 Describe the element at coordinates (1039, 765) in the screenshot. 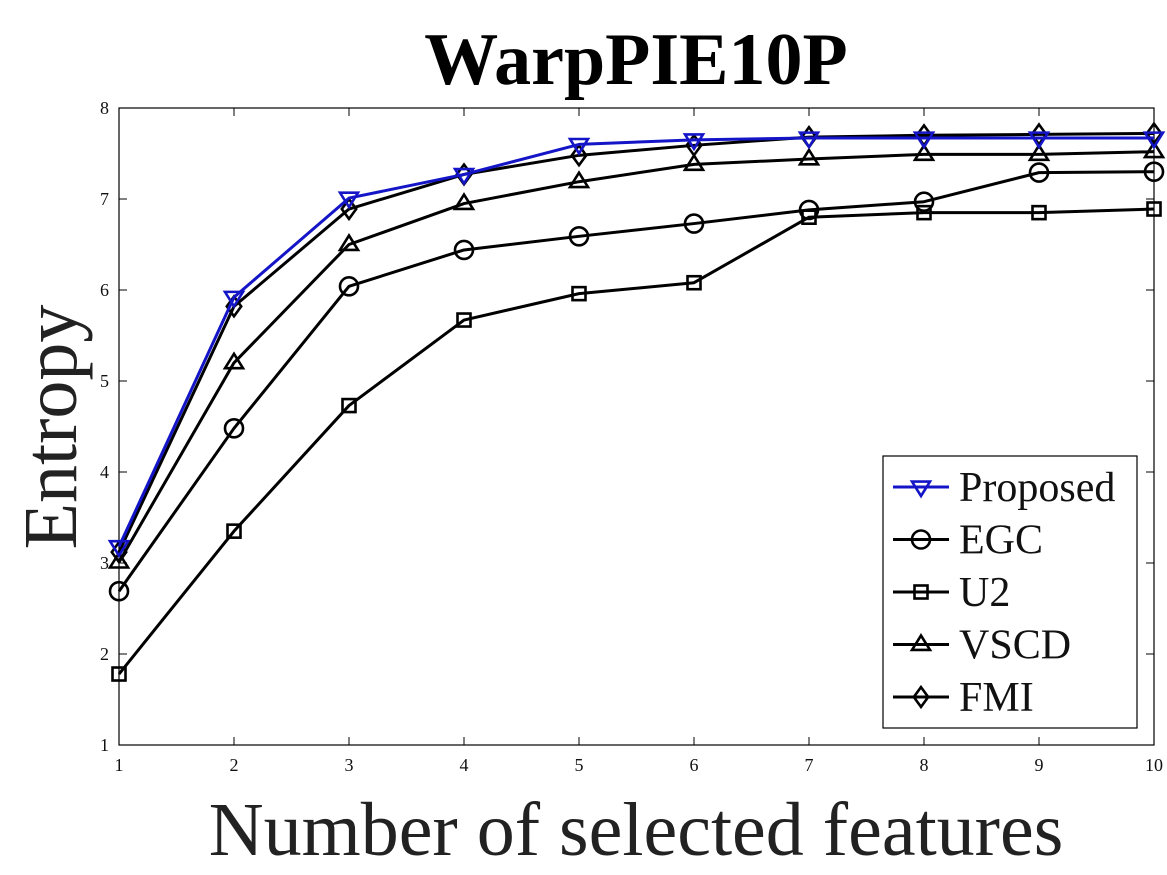

I see `x-tick-label: 9` at that location.